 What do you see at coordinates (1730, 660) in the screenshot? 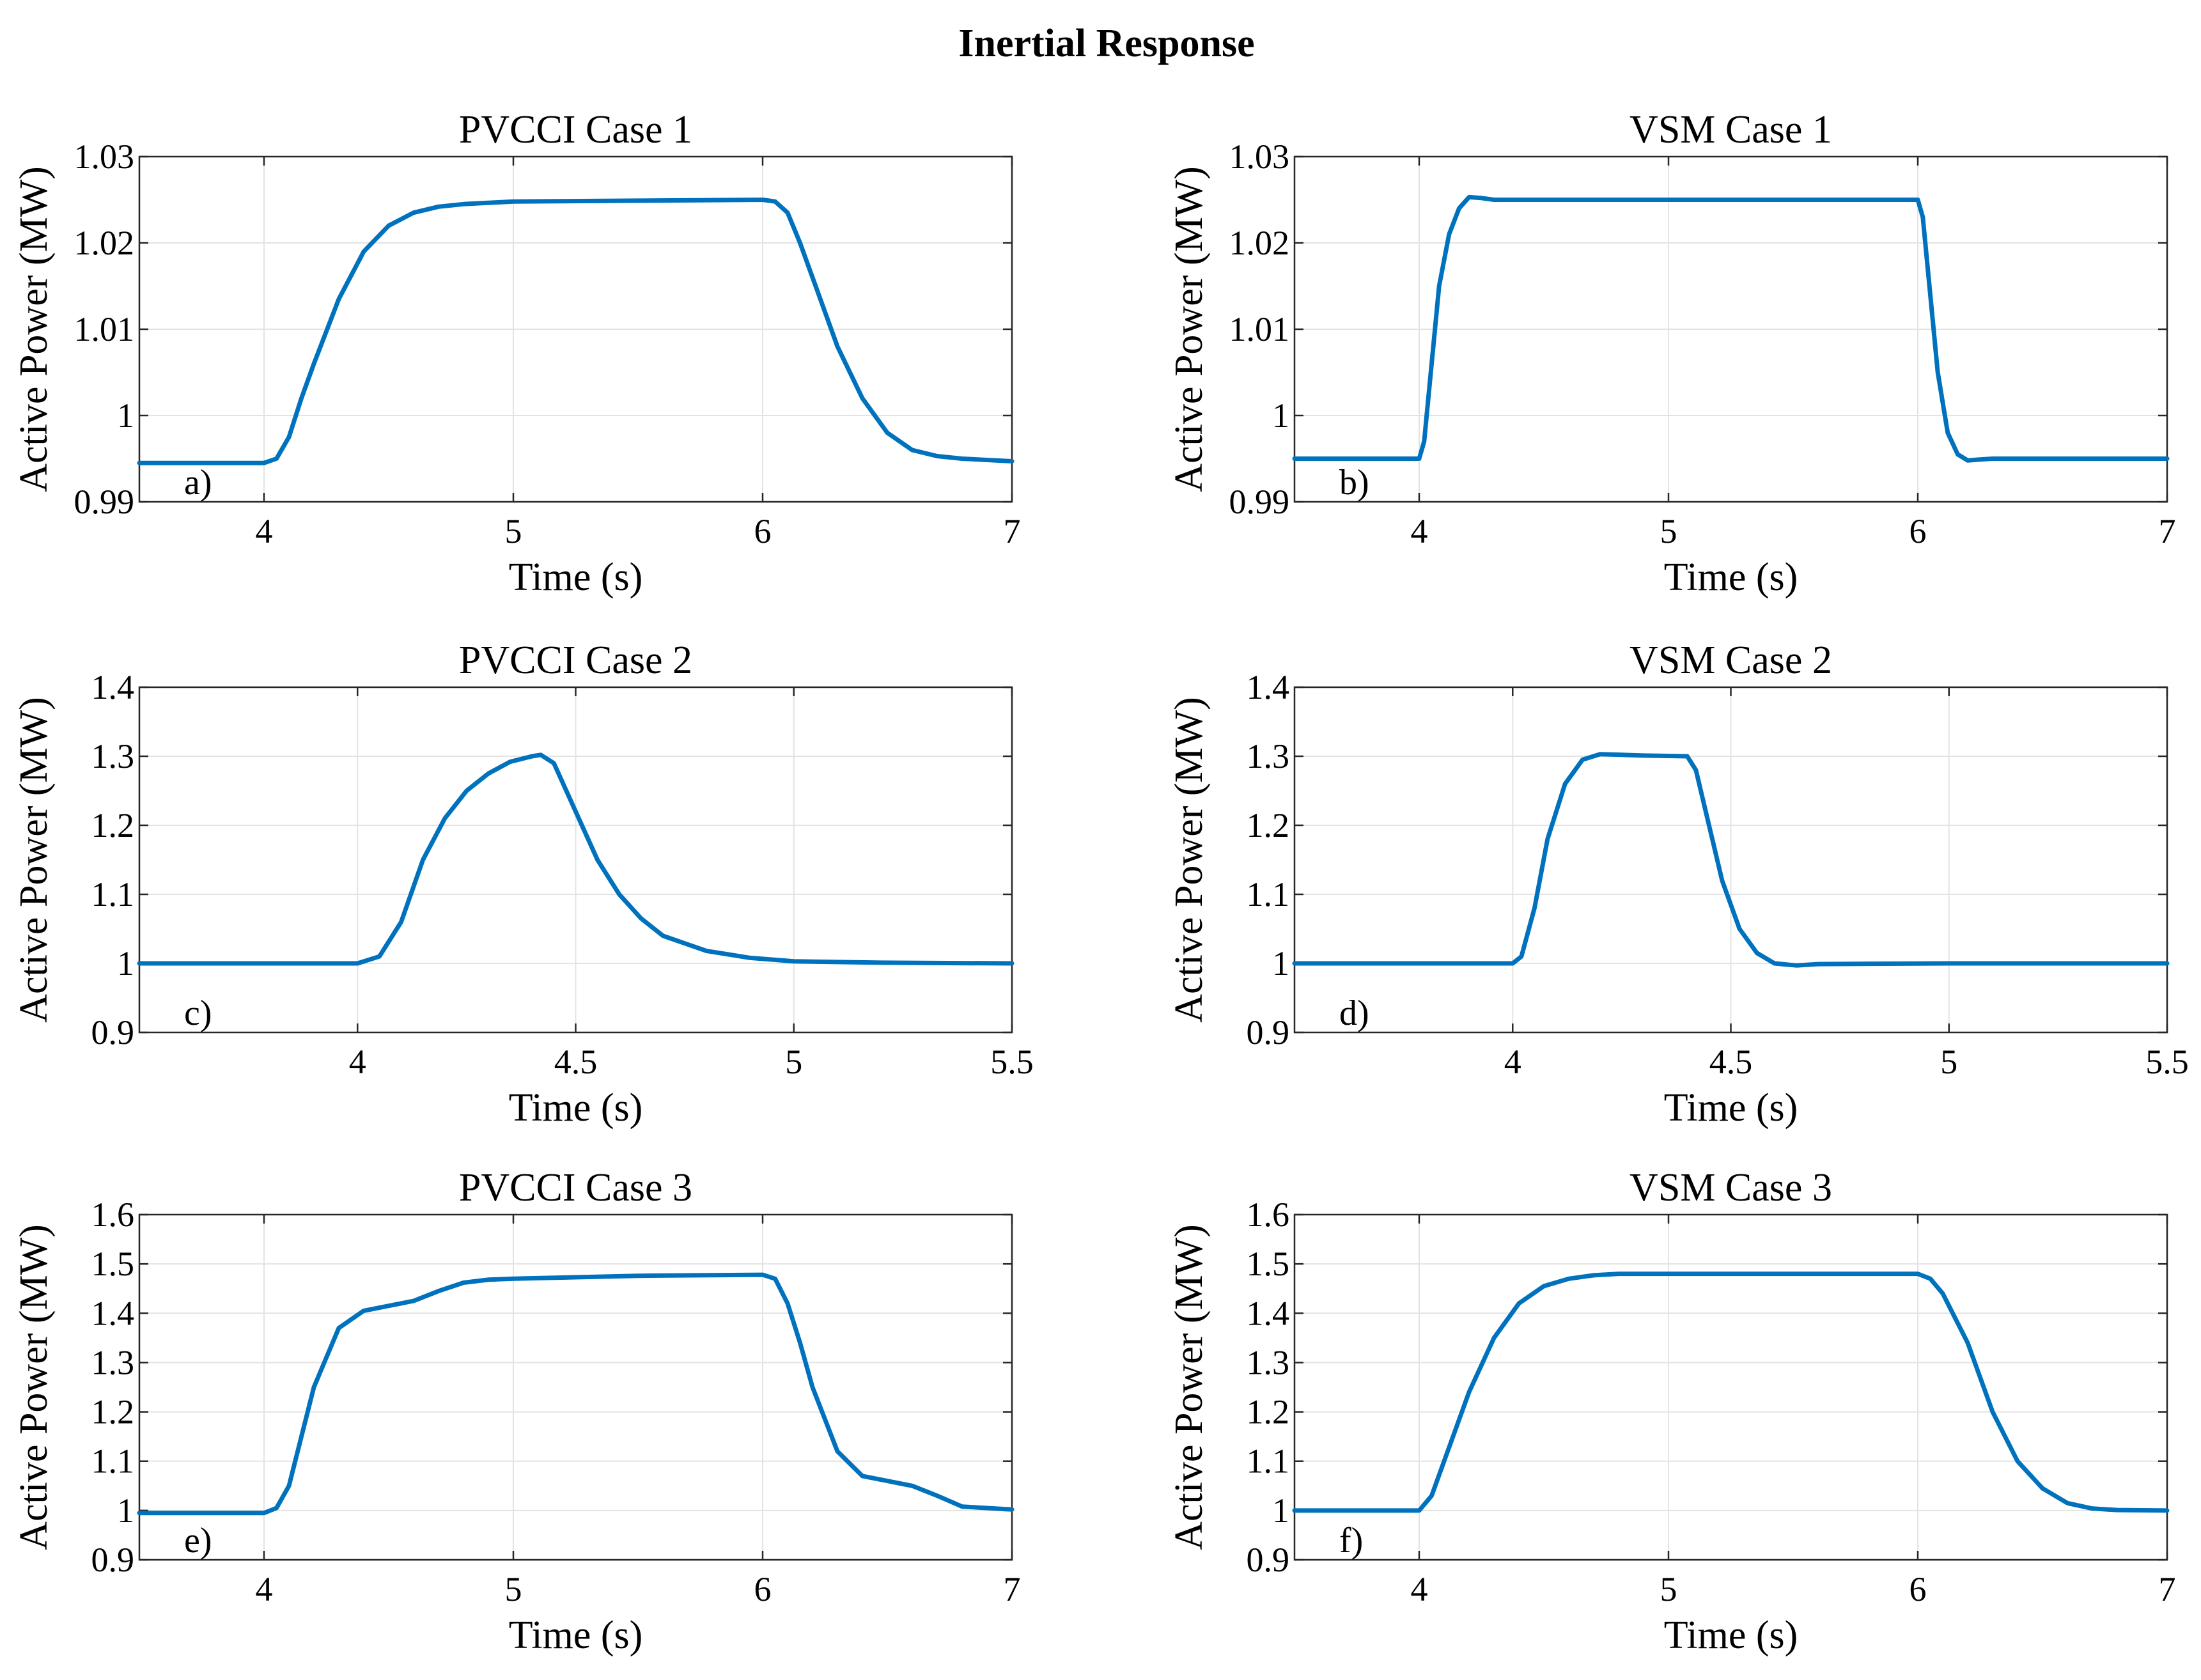
I see `chart-title: VSM Case 2` at bounding box center [1730, 660].